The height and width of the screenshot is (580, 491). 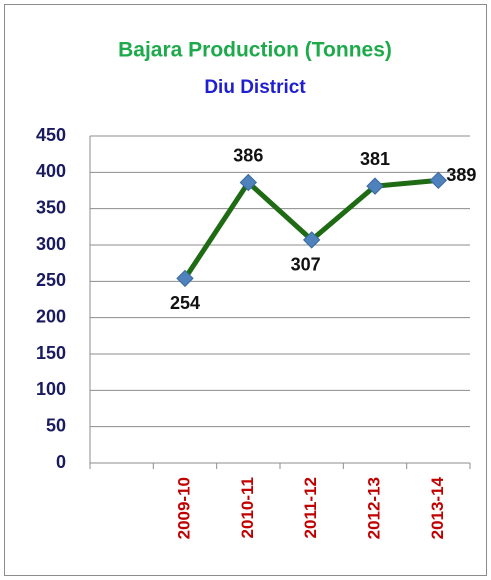 I want to click on y-tick-label: 200, so click(x=51, y=316).